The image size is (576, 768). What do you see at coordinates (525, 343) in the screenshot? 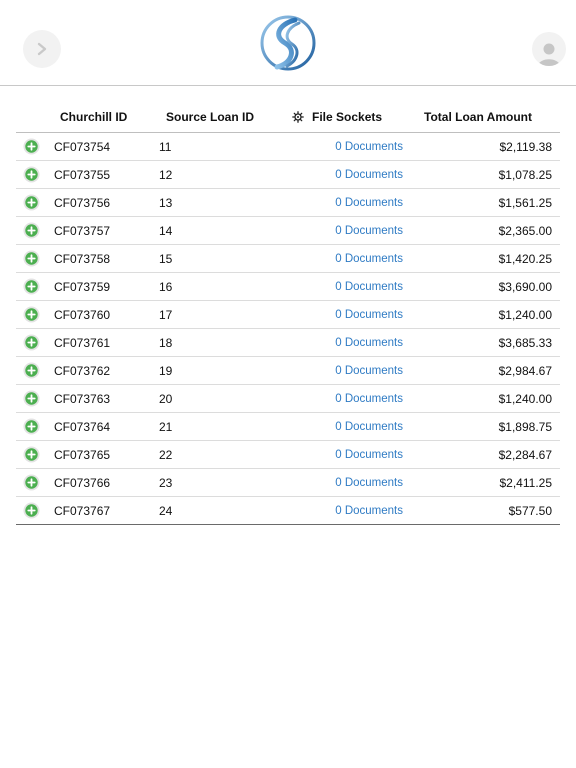
I see `total-loan-amount-cell: $3,685.33` at bounding box center [525, 343].